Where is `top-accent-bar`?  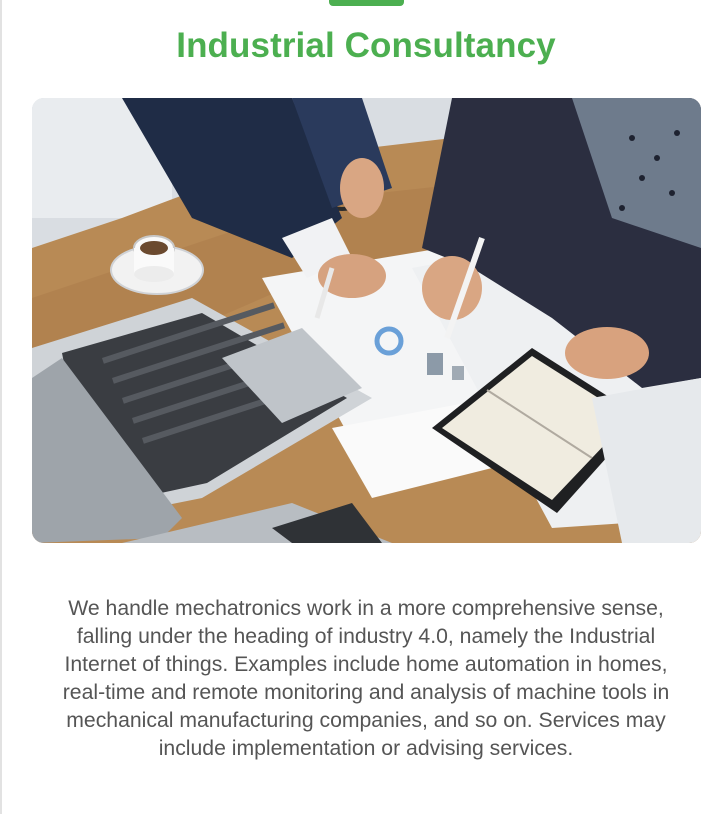
top-accent-bar is located at coordinates (366, 3).